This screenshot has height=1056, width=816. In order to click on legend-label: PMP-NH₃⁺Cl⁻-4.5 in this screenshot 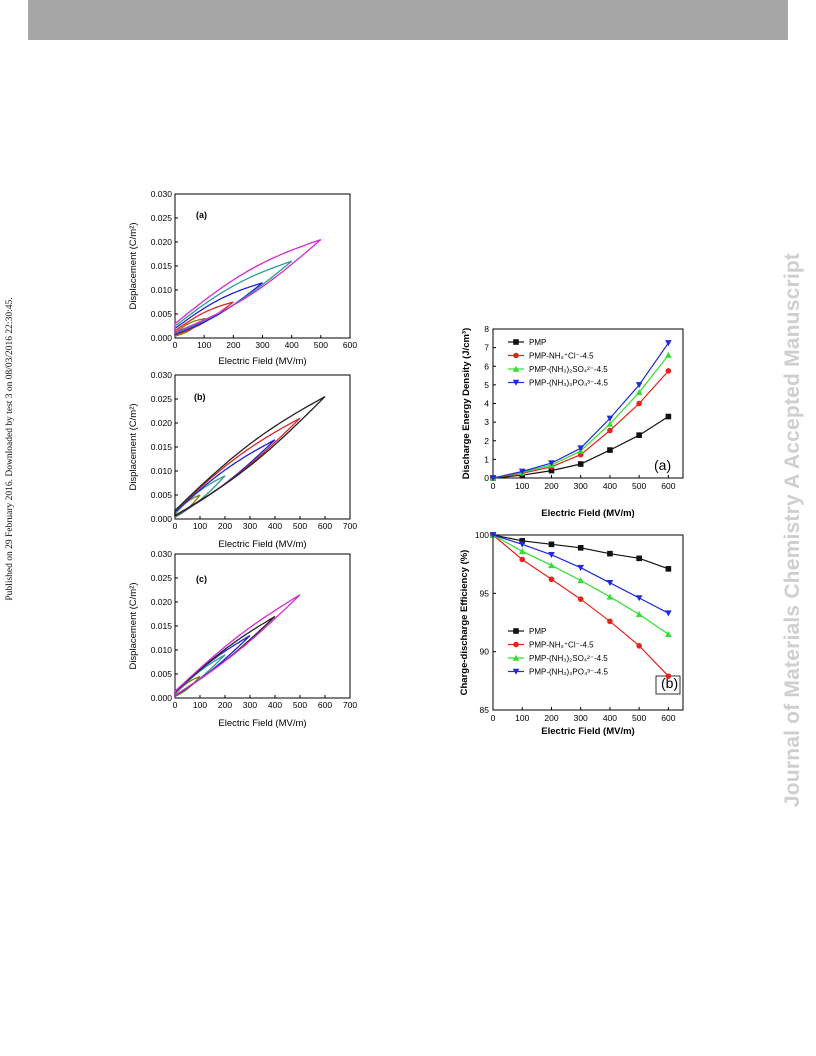, I will do `click(561, 356)`.